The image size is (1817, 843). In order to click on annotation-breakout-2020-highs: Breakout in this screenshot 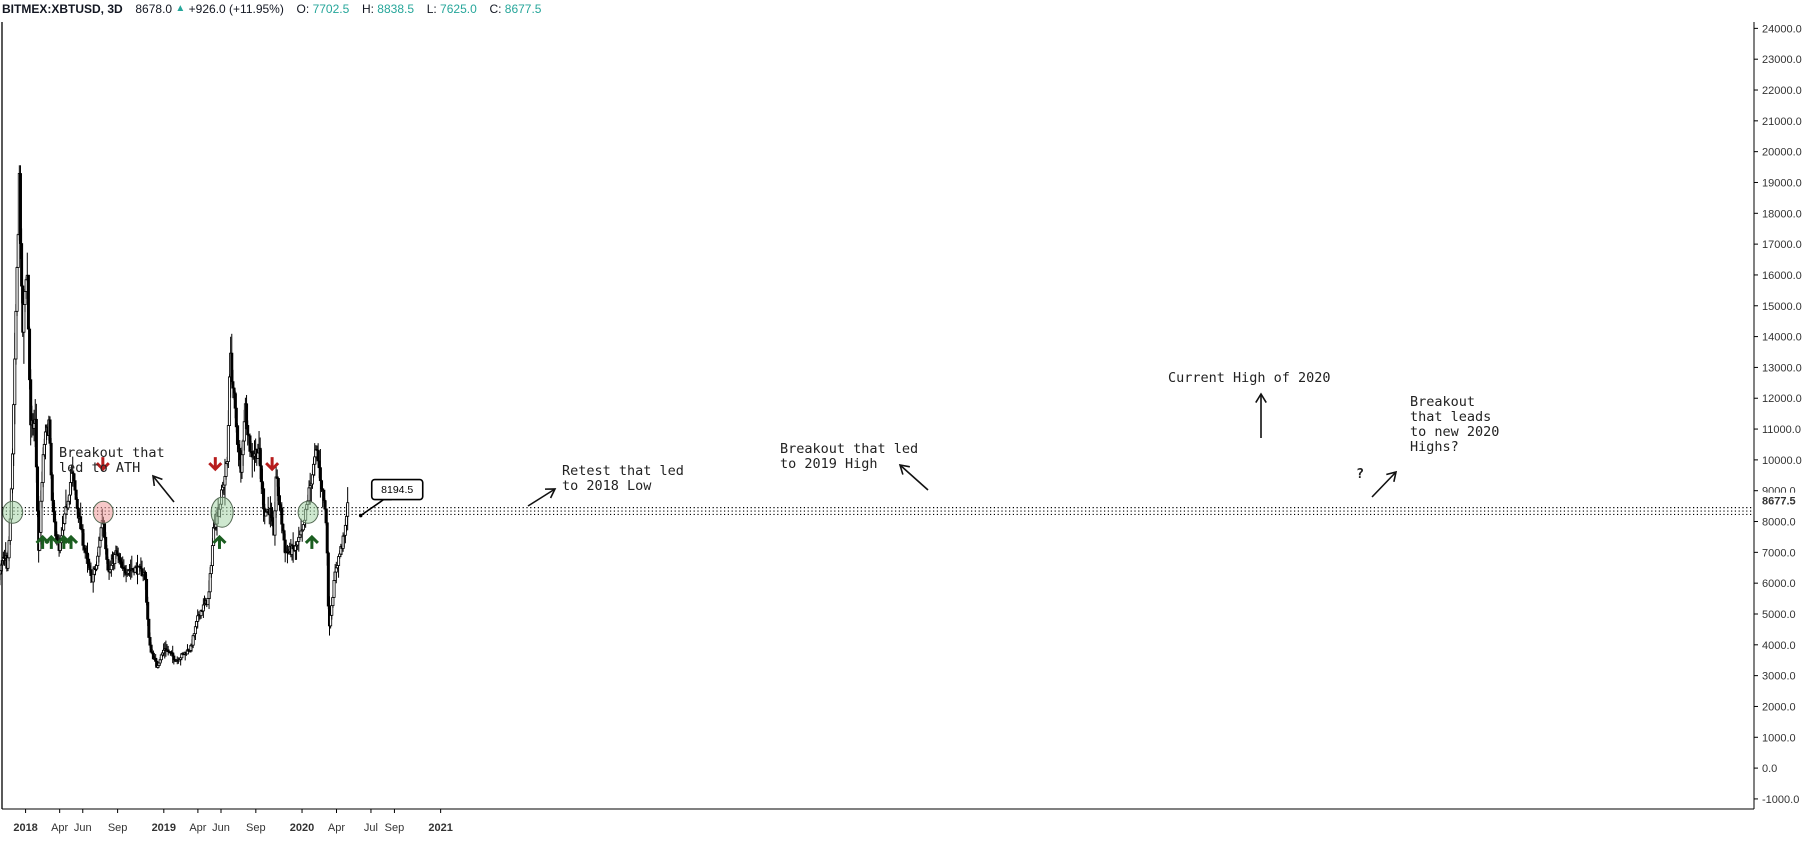, I will do `click(1442, 402)`.